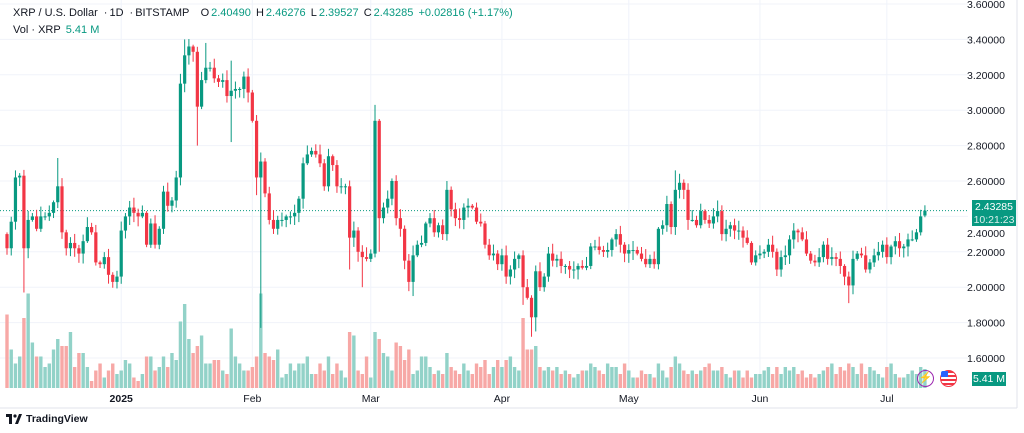  I want to click on time-tick-label: May, so click(629, 399).